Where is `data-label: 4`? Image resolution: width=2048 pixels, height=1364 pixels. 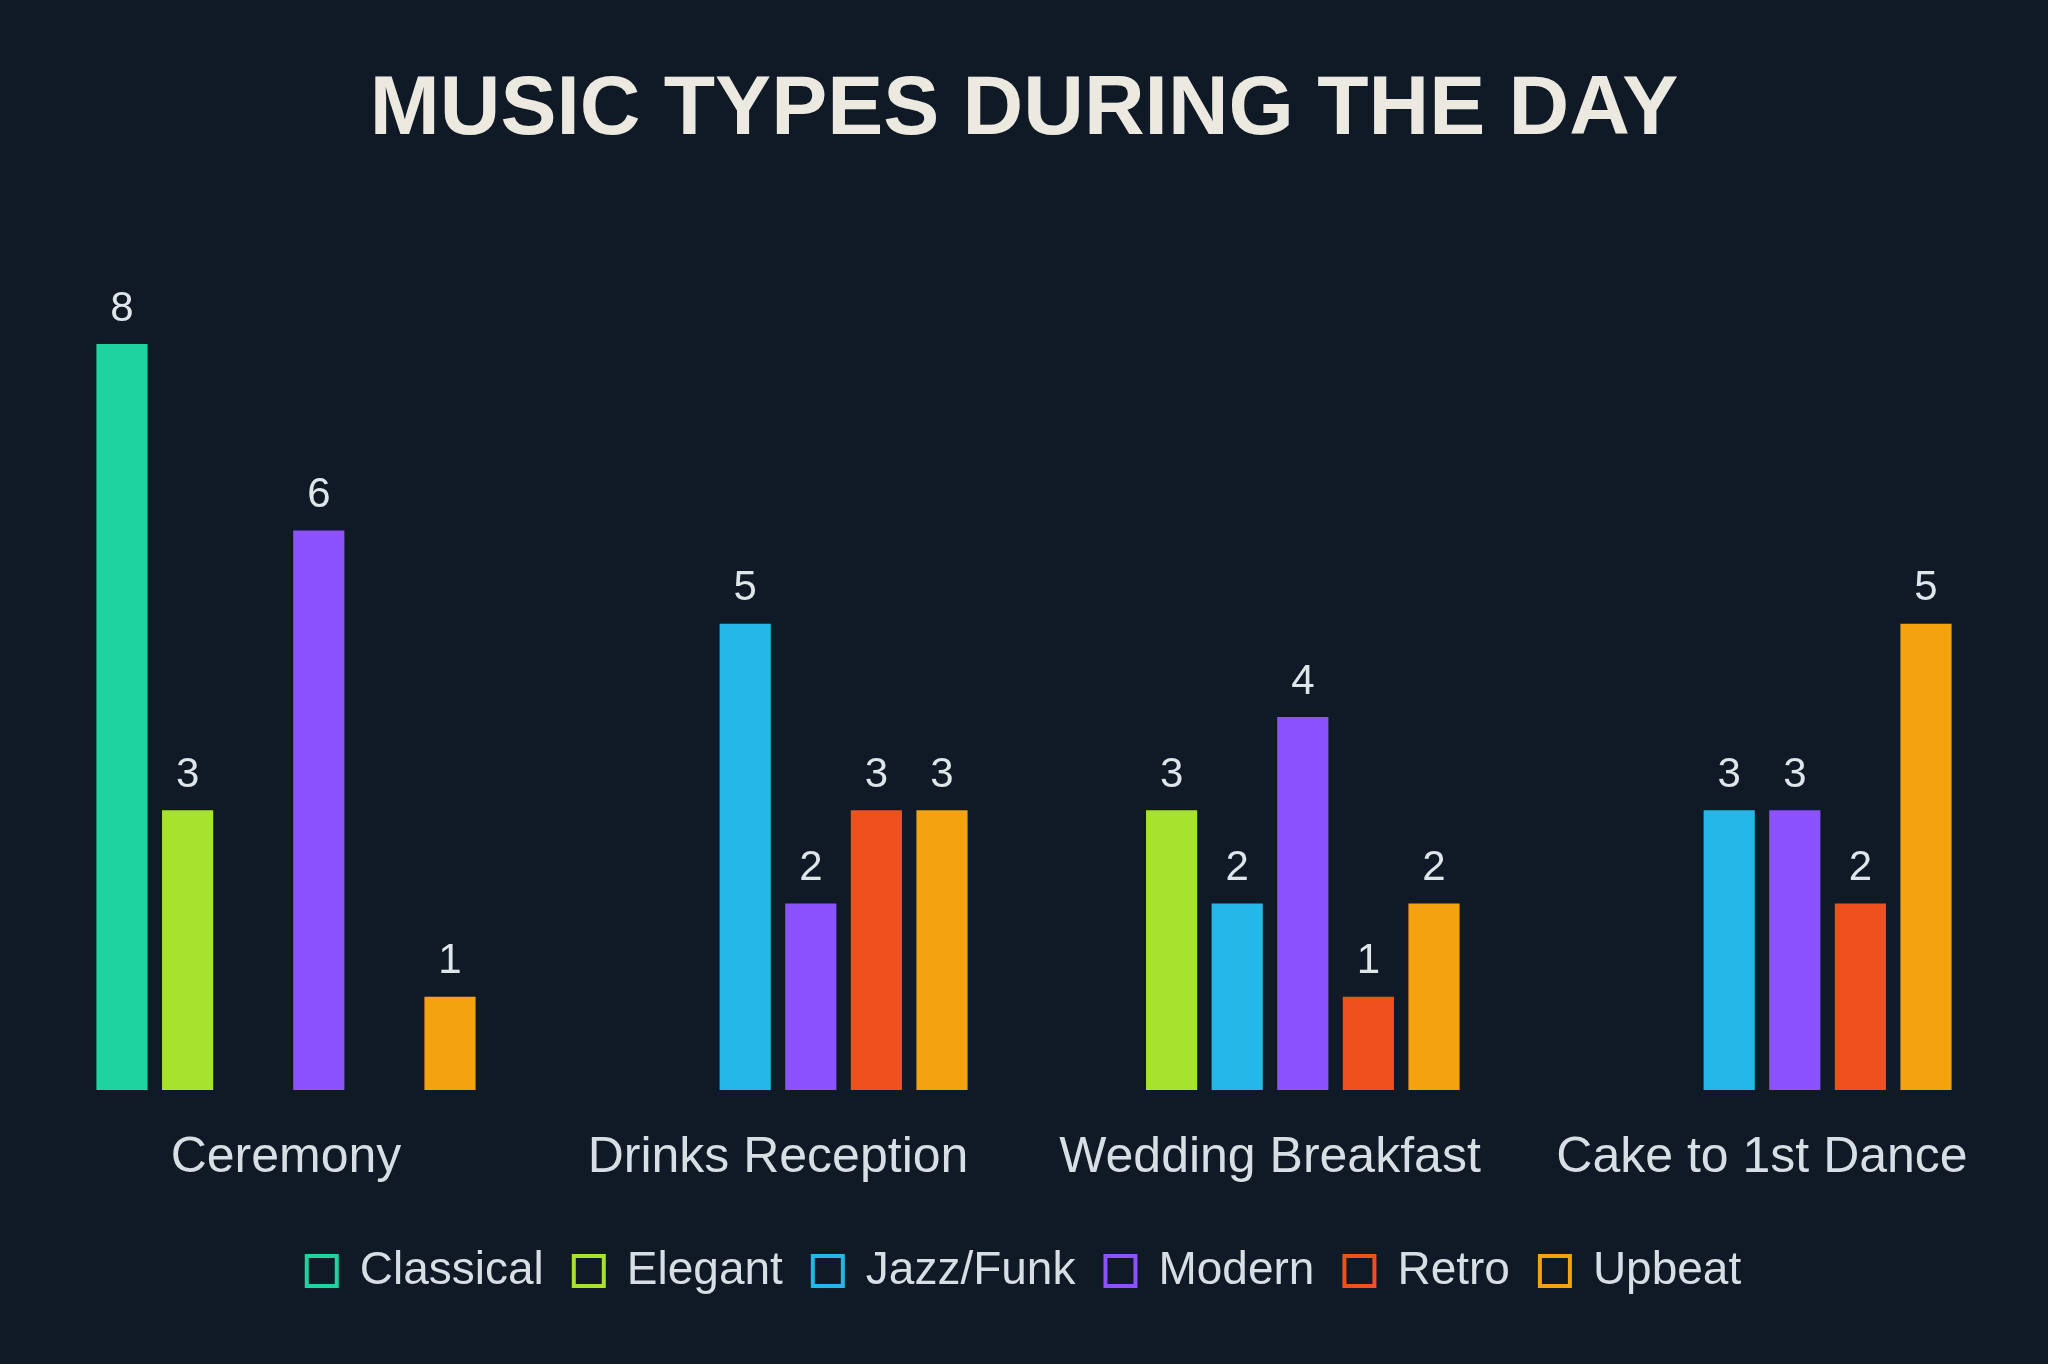
data-label: 4 is located at coordinates (1303, 679).